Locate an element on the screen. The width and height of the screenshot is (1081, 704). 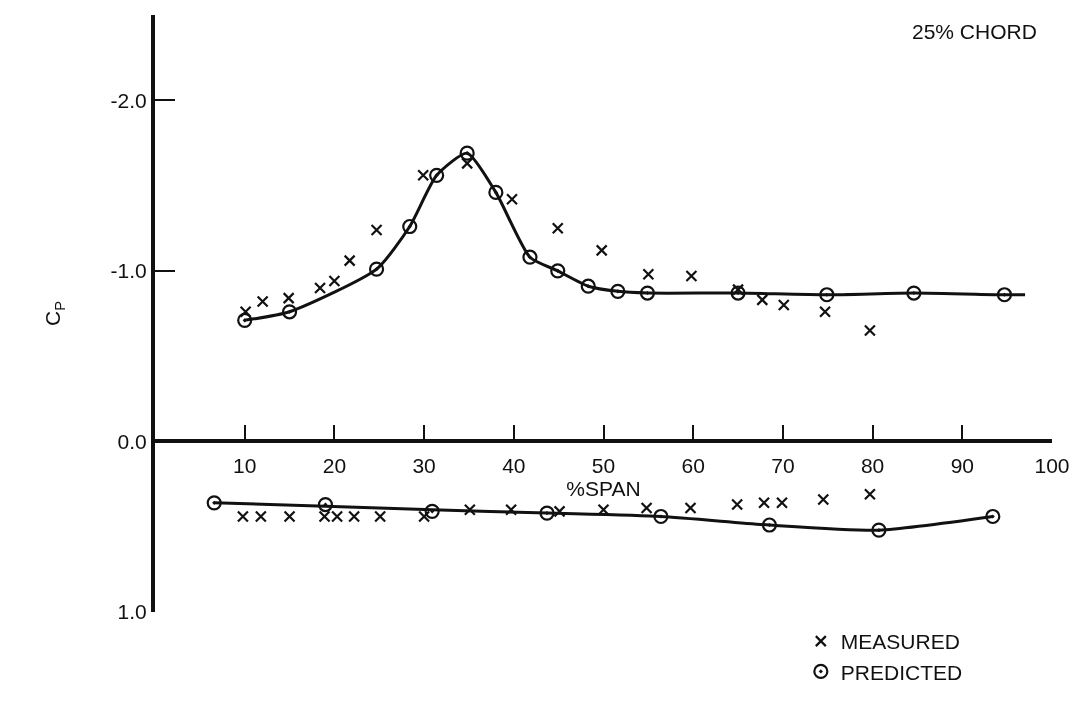
x-tick-label: 40 is located at coordinates (514, 465).